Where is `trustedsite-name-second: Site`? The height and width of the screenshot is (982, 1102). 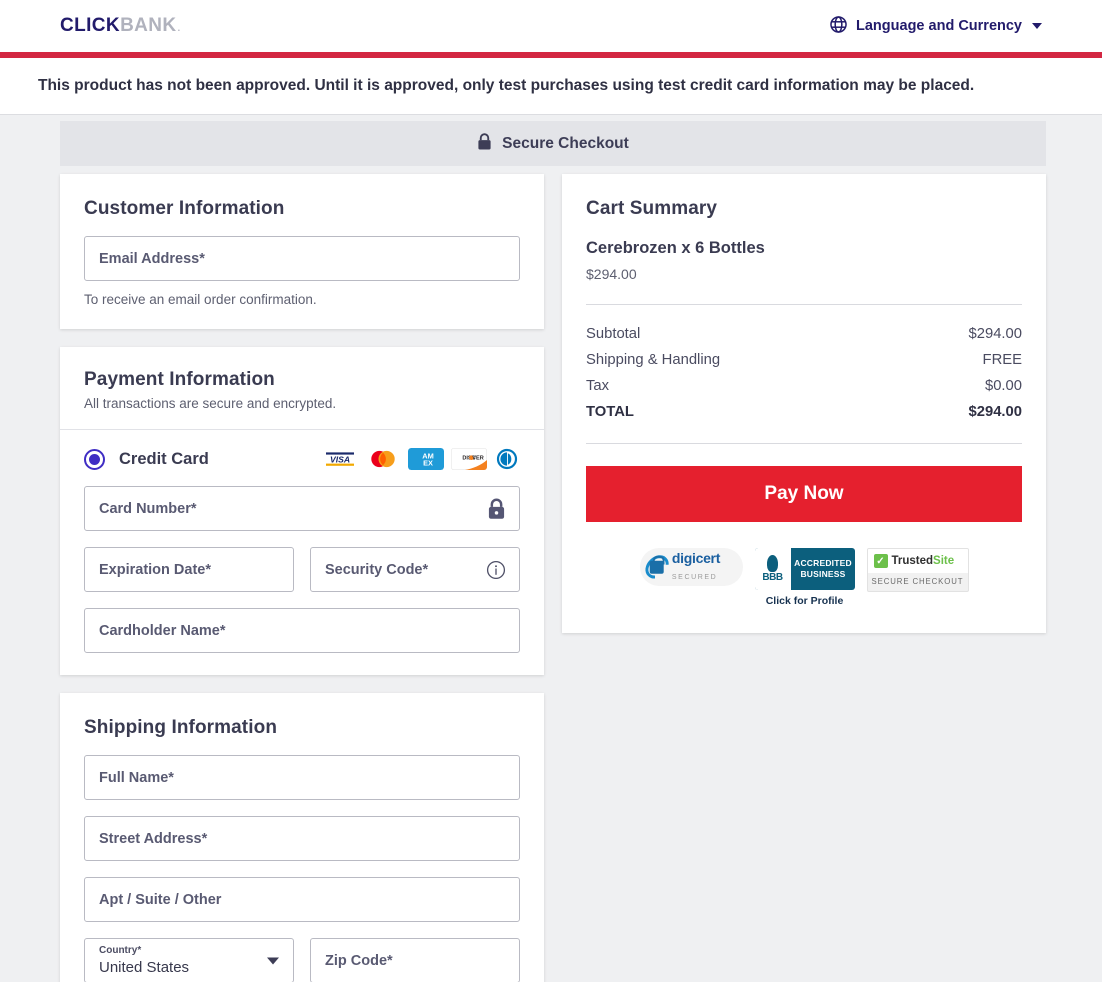 trustedsite-name-second: Site is located at coordinates (944, 561).